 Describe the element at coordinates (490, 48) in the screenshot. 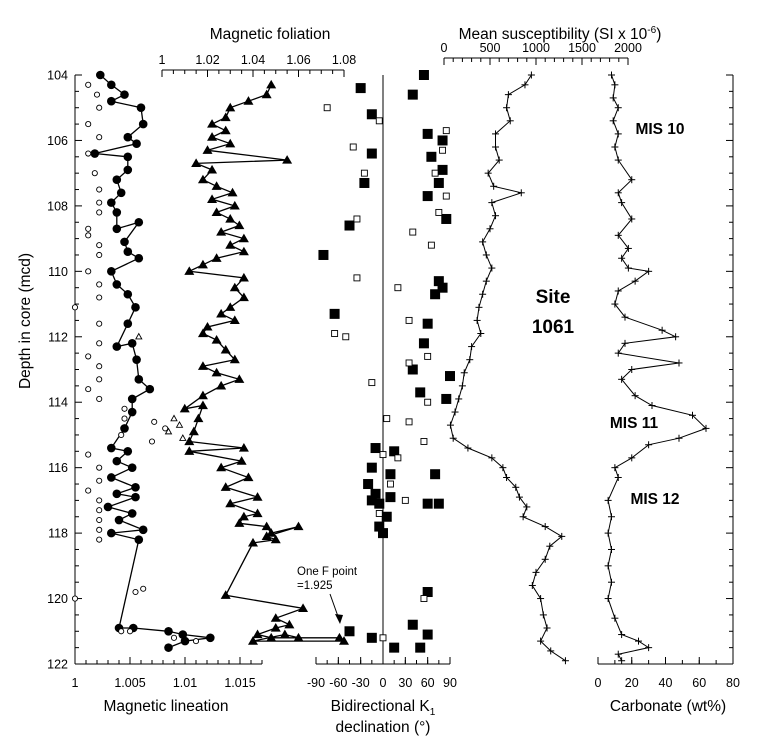

I see `susceptibility-tick-label: 500` at that location.